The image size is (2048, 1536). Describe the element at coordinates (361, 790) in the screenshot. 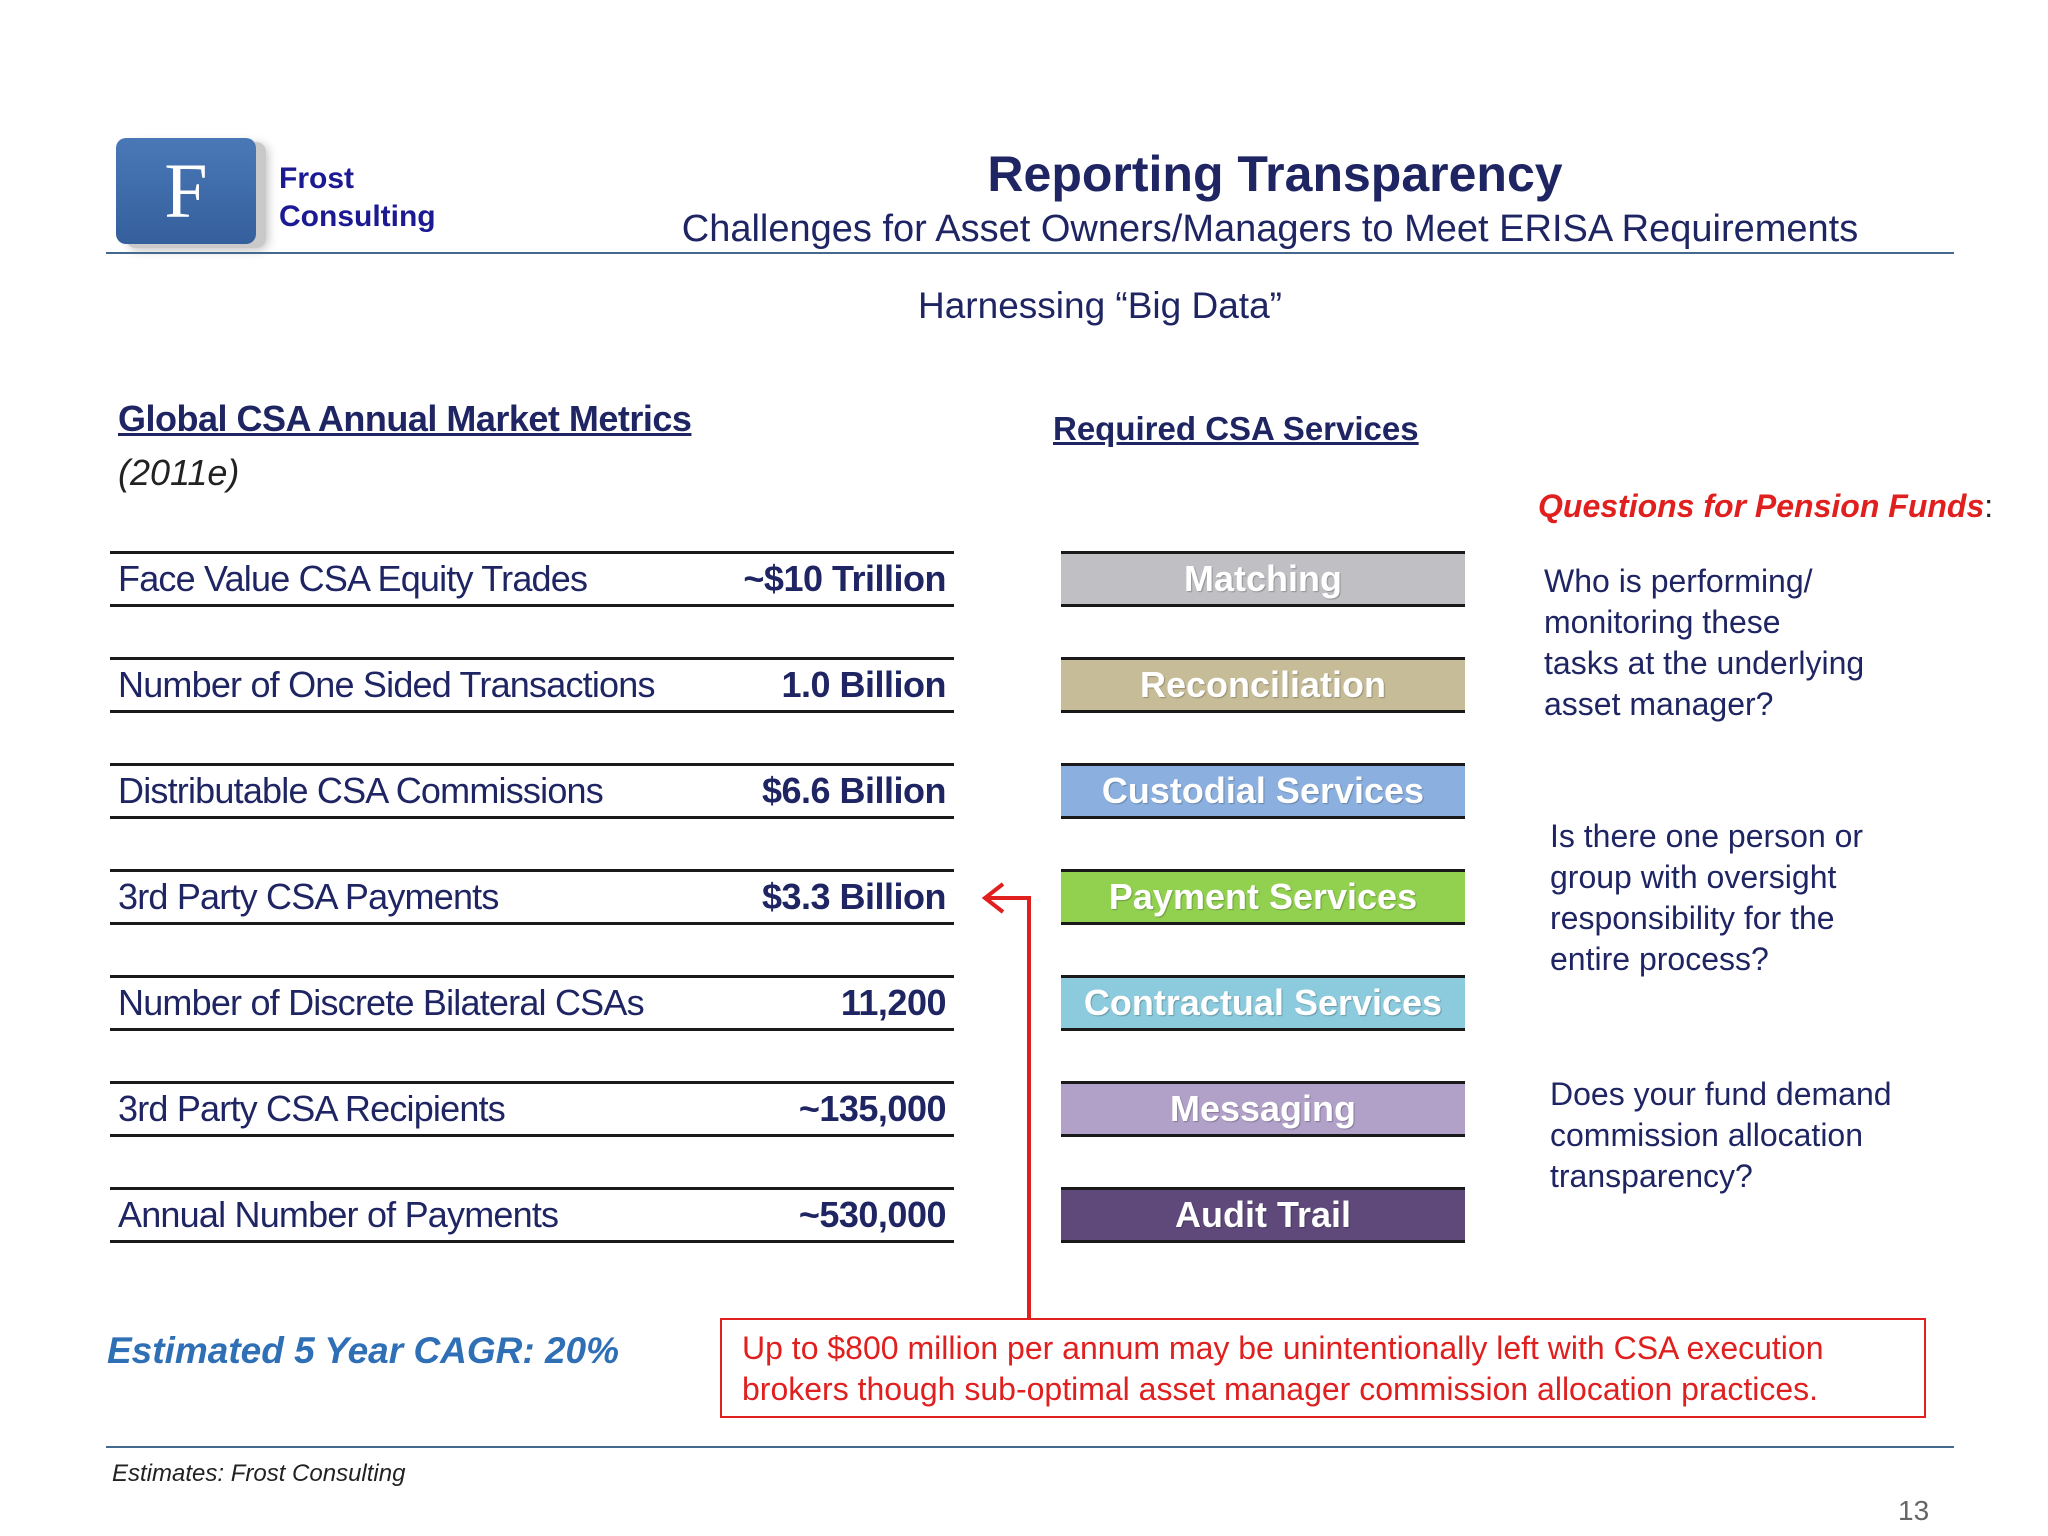

I see `metric-label: Distributable CSA Commissions` at that location.